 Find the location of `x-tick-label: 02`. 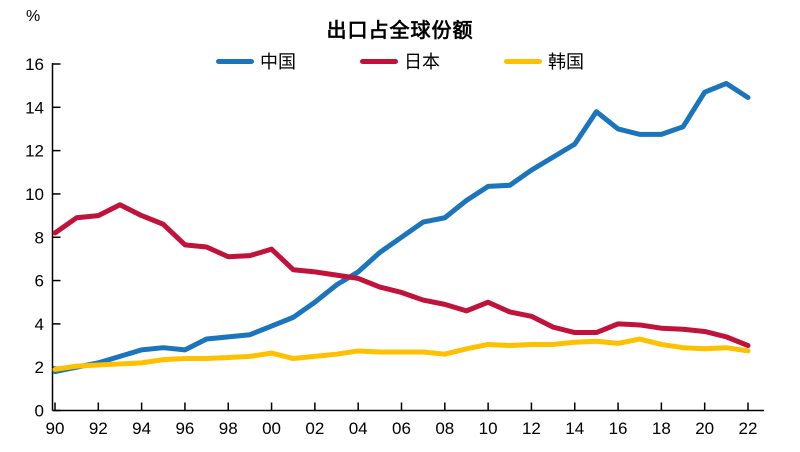

x-tick-label: 02 is located at coordinates (314, 428).